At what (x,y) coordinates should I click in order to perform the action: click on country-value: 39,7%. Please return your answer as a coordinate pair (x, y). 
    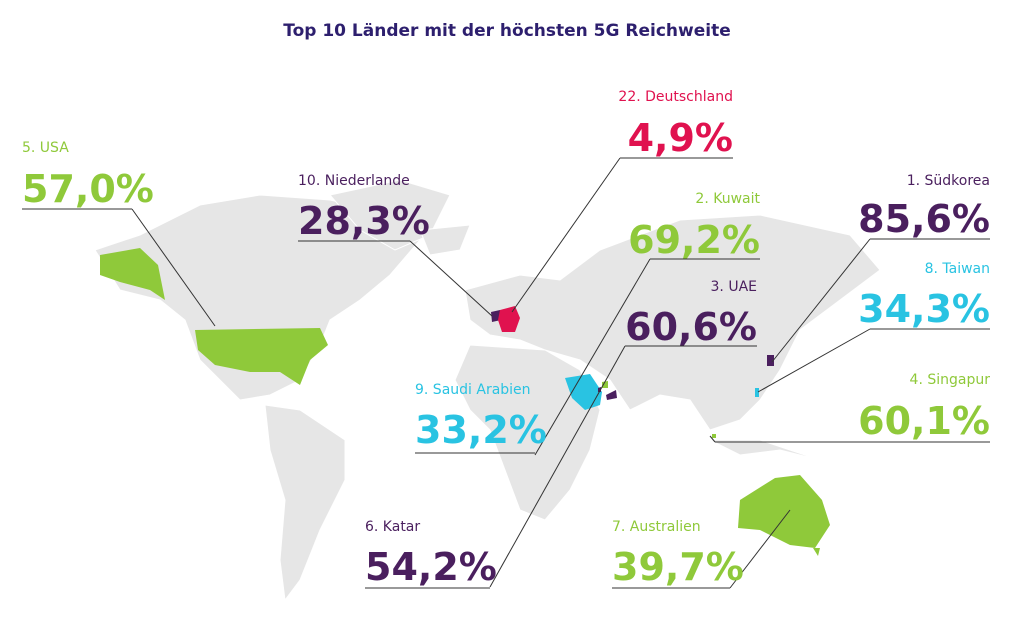
    Looking at the image, I should click on (678, 567).